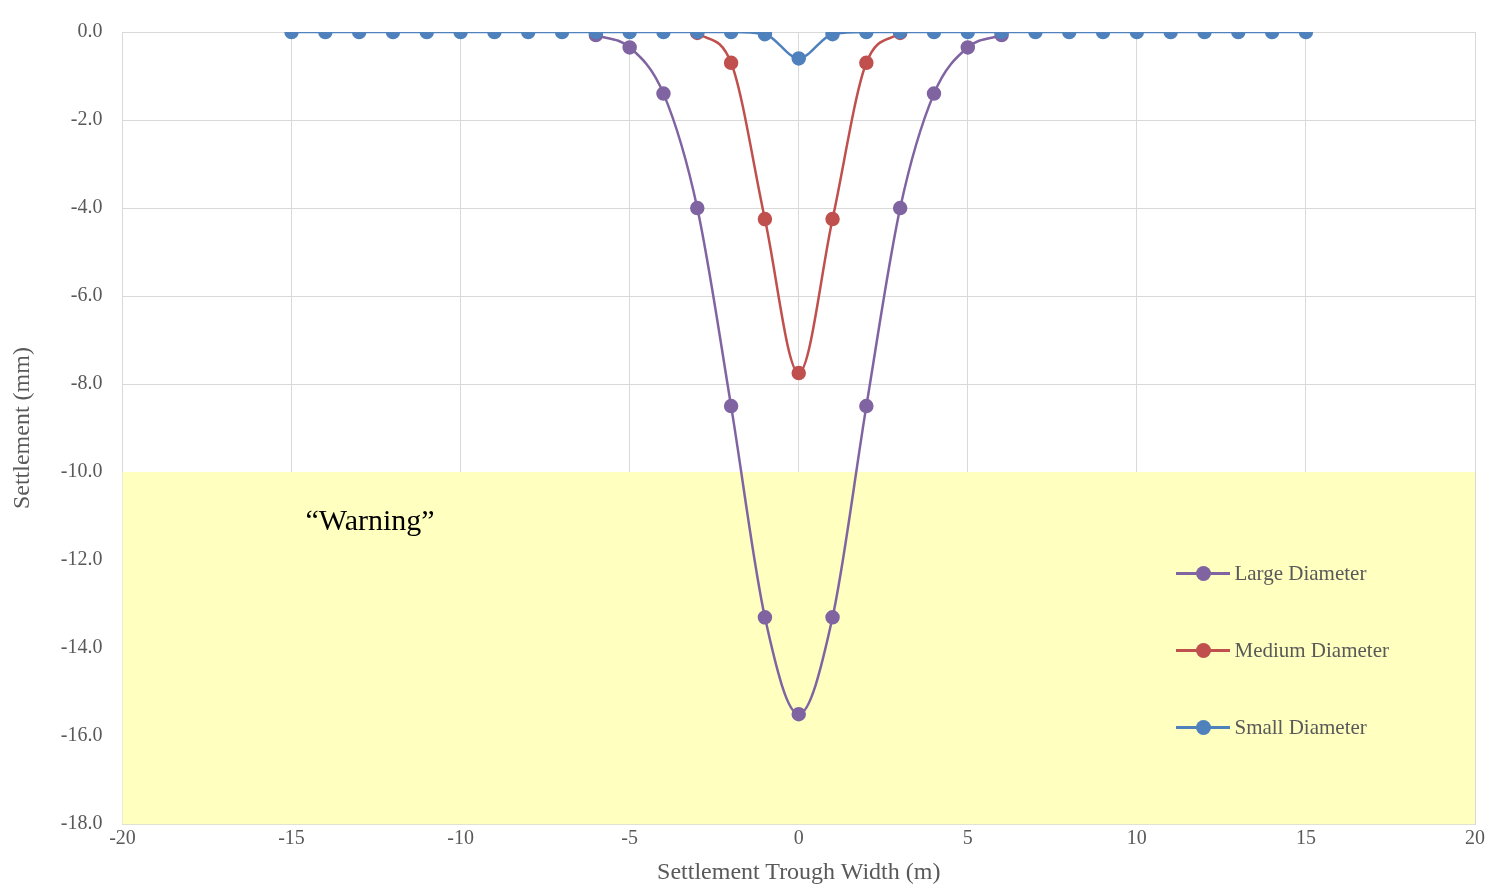 The width and height of the screenshot is (1489, 893). What do you see at coordinates (1300, 573) in the screenshot?
I see `legend-label: Large Diameter` at bounding box center [1300, 573].